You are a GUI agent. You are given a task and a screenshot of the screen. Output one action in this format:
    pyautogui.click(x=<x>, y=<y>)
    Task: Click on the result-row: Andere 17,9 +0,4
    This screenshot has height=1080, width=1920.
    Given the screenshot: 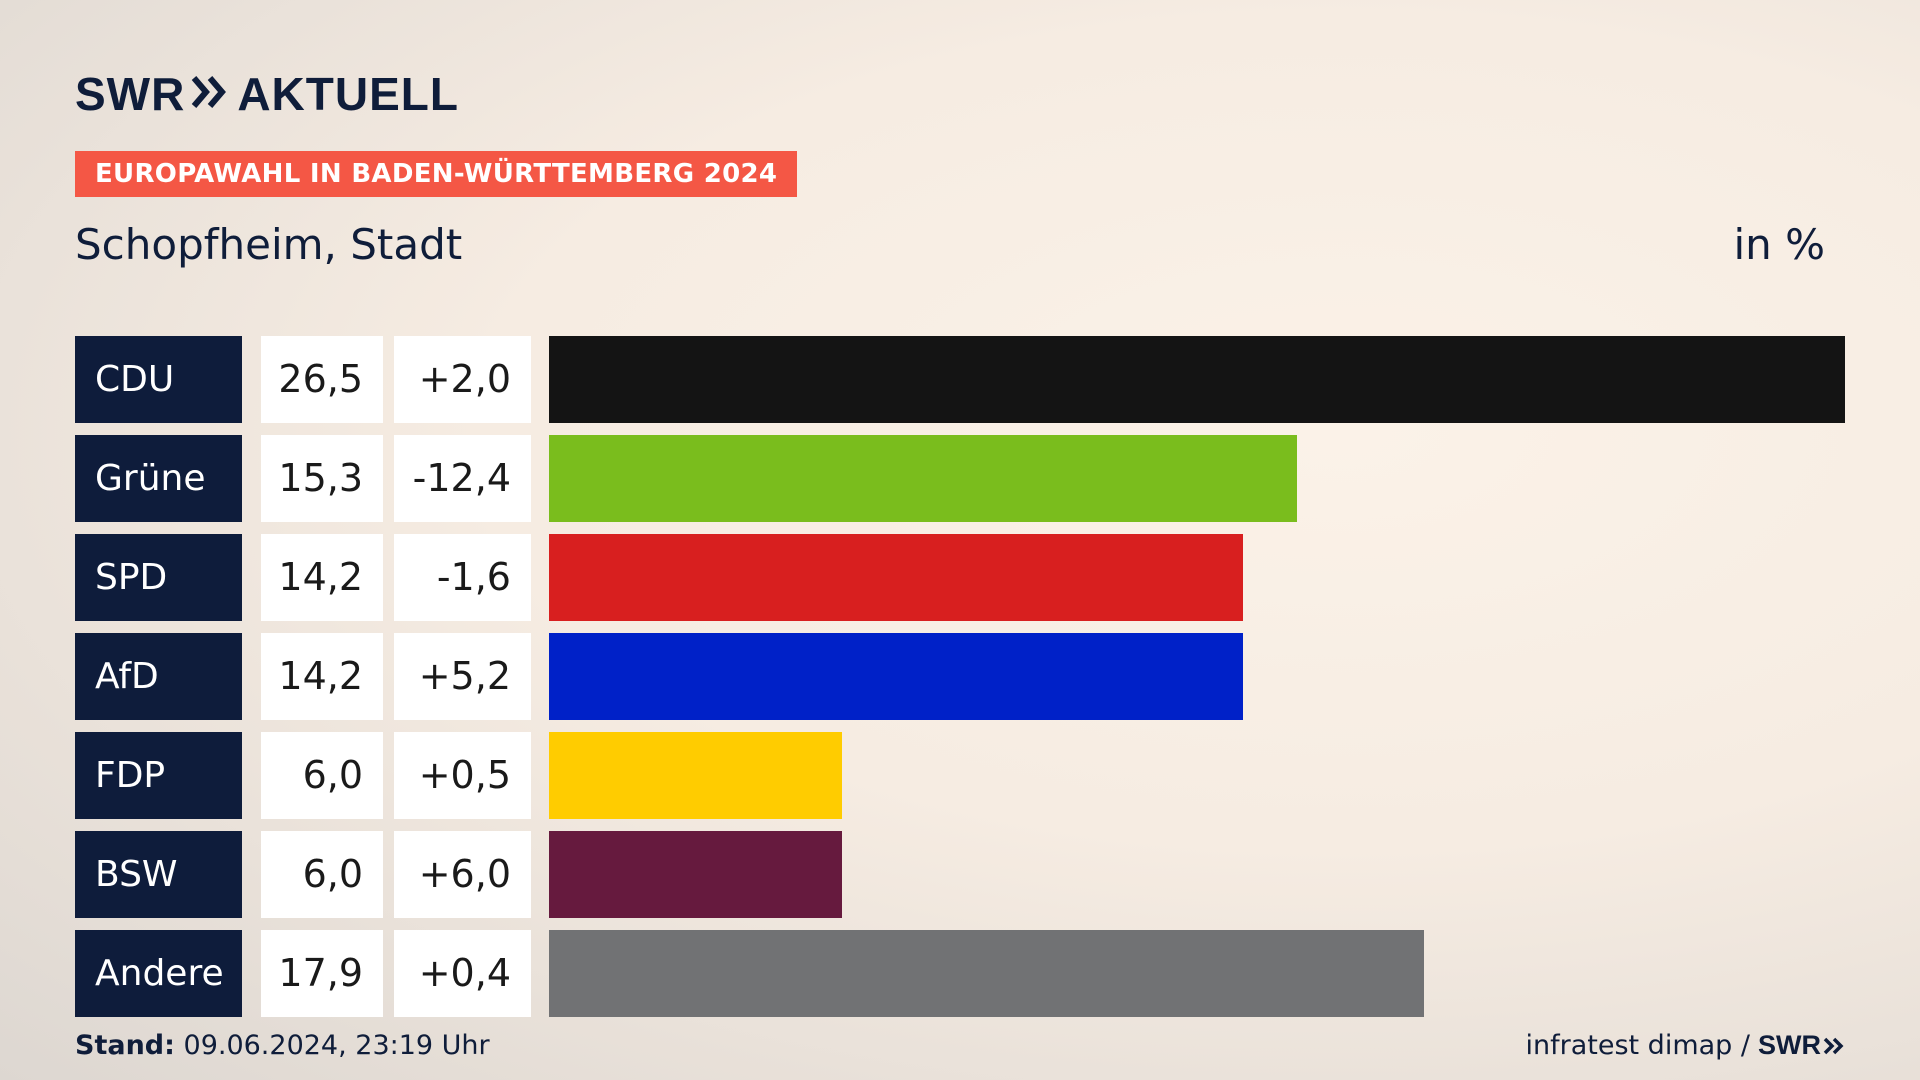 What is the action you would take?
    pyautogui.click(x=960, y=973)
    